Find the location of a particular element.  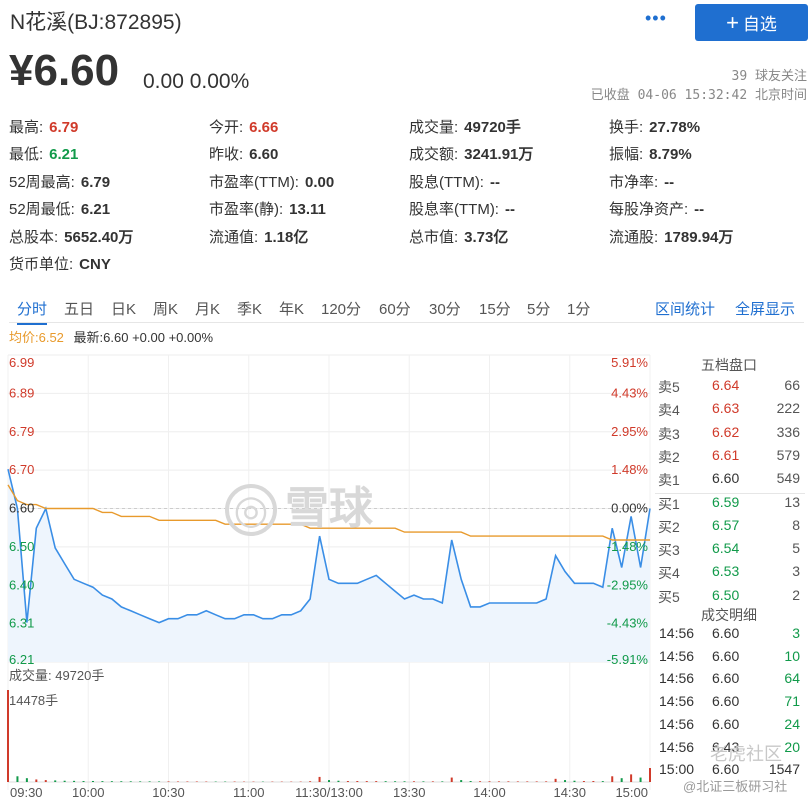

y-tick-label: 6.21 is located at coordinates (21, 659).